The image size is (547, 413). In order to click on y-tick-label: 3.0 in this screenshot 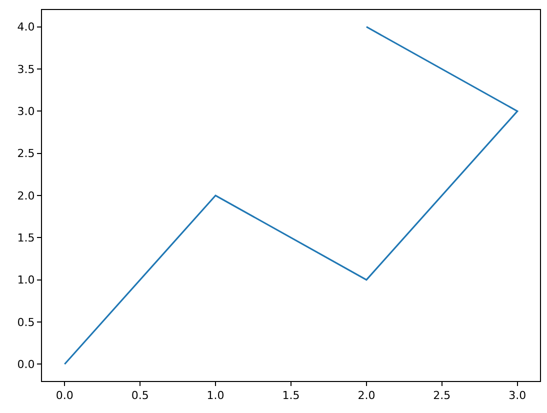, I will do `click(26, 111)`.